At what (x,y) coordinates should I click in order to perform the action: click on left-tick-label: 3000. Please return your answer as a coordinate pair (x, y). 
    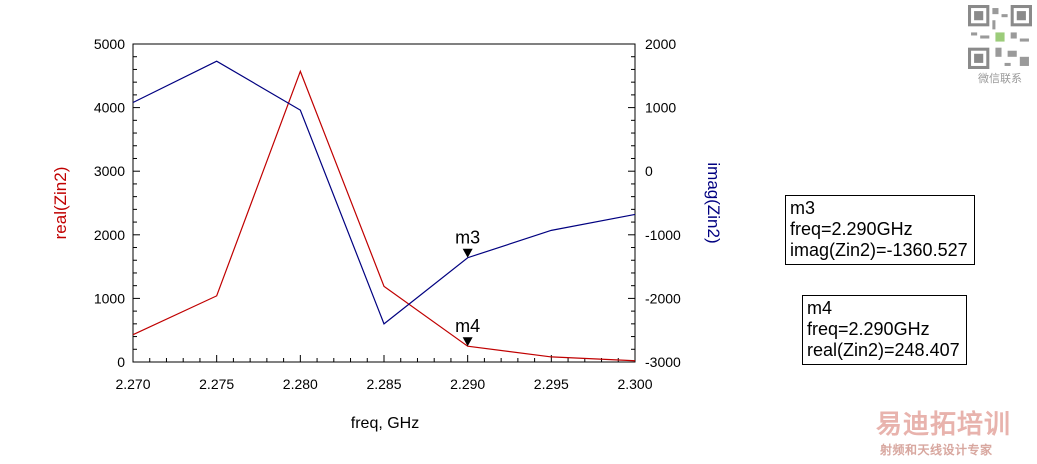
    Looking at the image, I should click on (109, 171).